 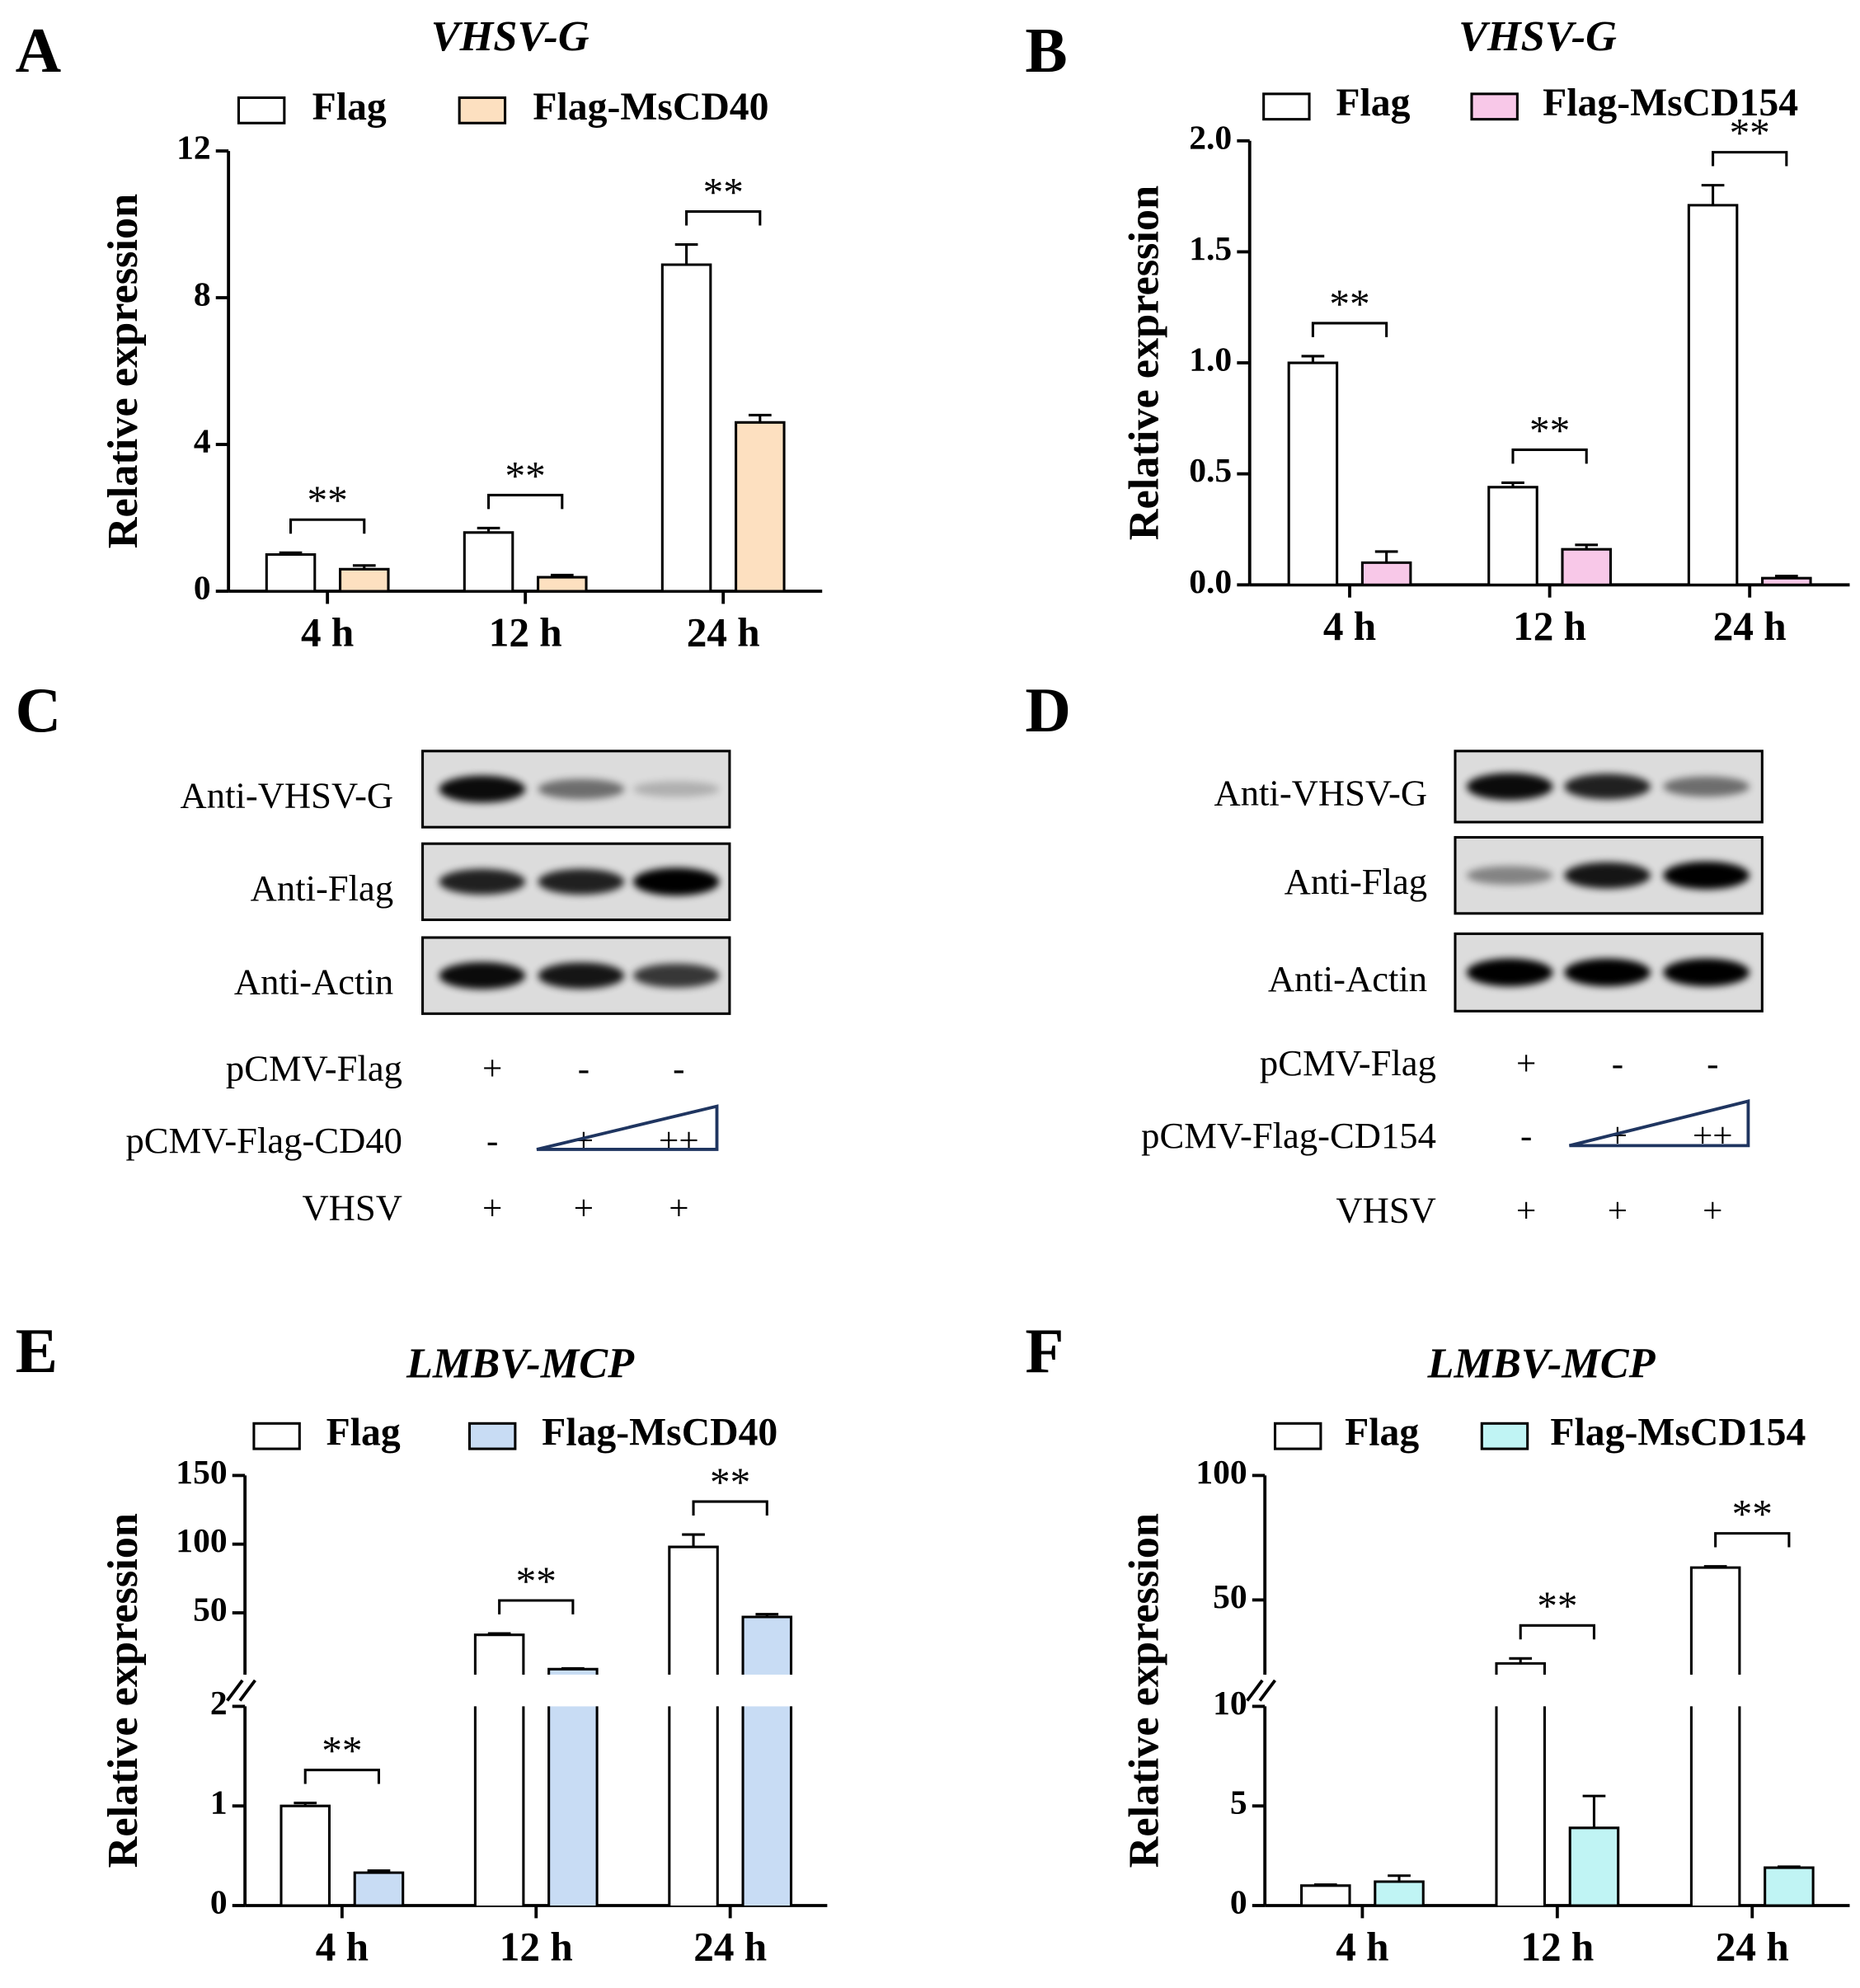 What do you see at coordinates (520, 1364) in the screenshot?
I see `chart-title: LMBV-MCP` at bounding box center [520, 1364].